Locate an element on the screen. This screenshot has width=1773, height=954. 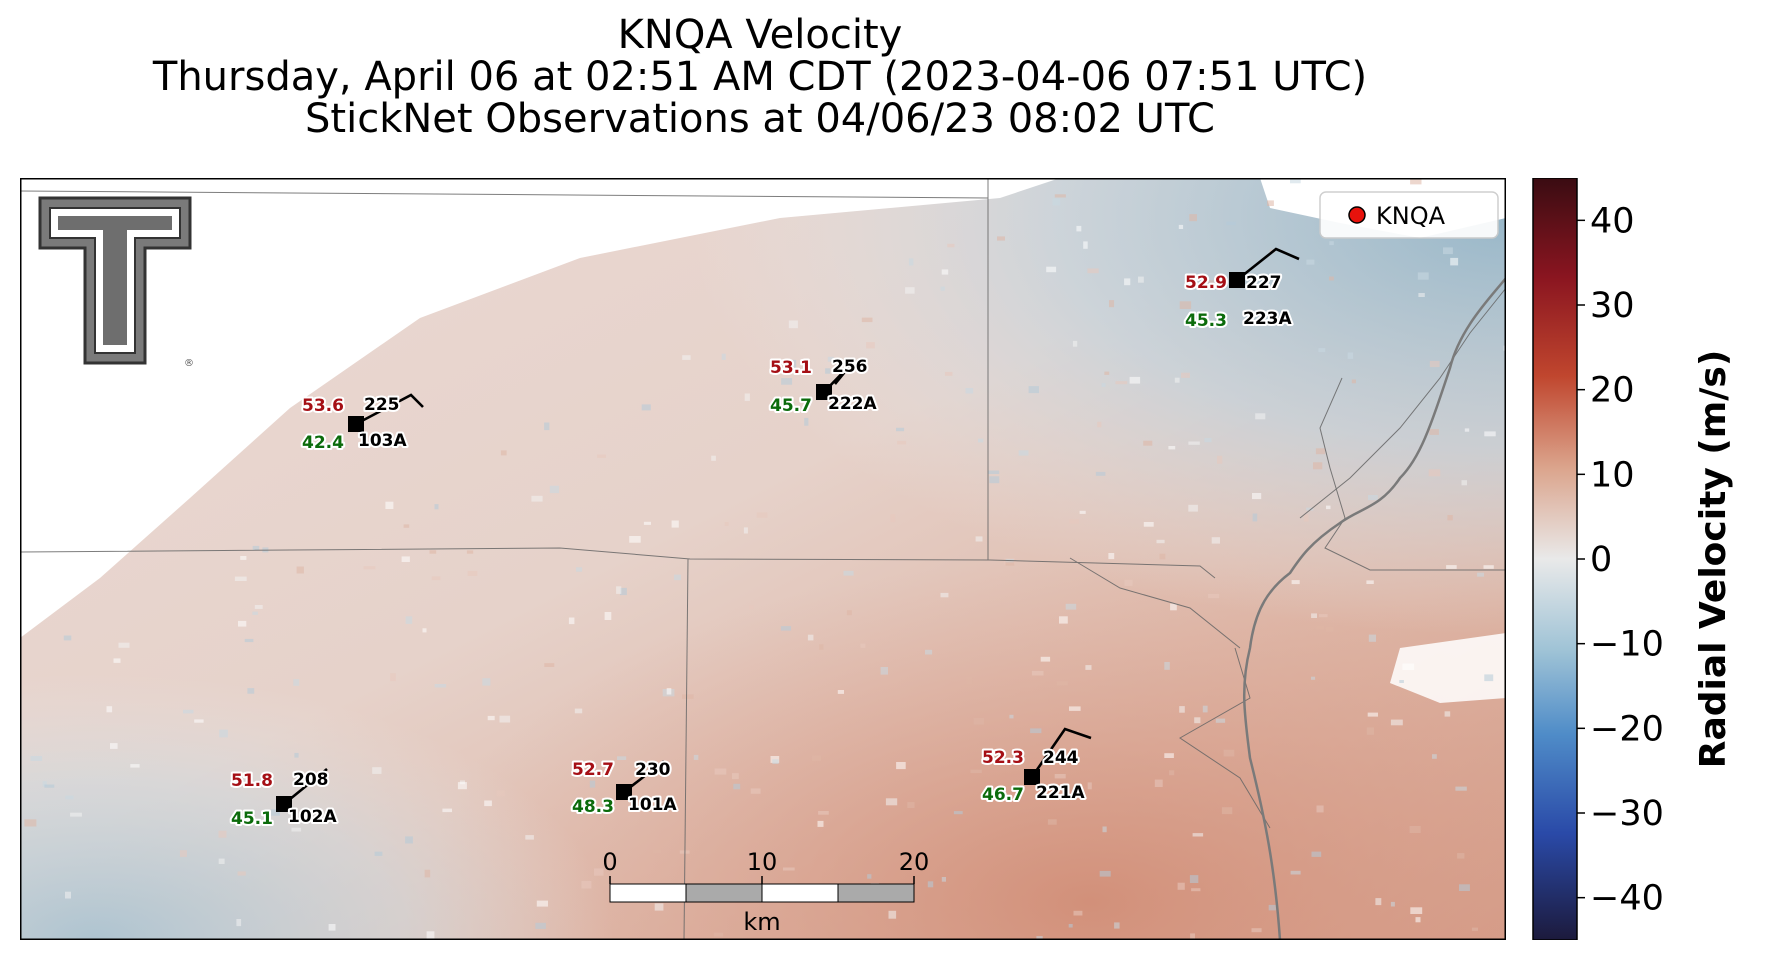
temperature-label: 52.9 is located at coordinates (1206, 283).